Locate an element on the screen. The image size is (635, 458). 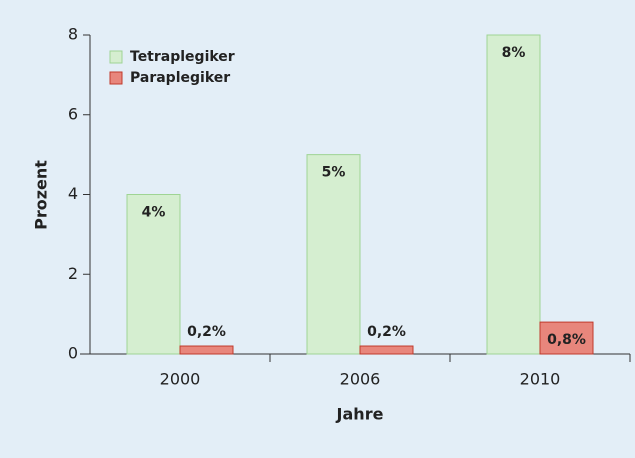
y-tick-label: 8 is located at coordinates (73, 34).